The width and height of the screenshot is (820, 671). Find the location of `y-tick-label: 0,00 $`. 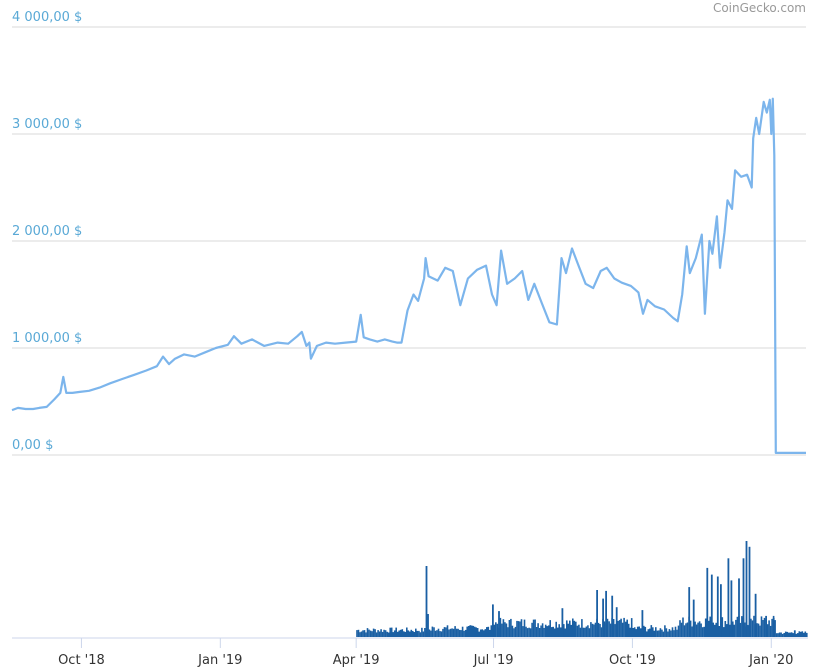

y-tick-label: 0,00 $ is located at coordinates (32, 445).